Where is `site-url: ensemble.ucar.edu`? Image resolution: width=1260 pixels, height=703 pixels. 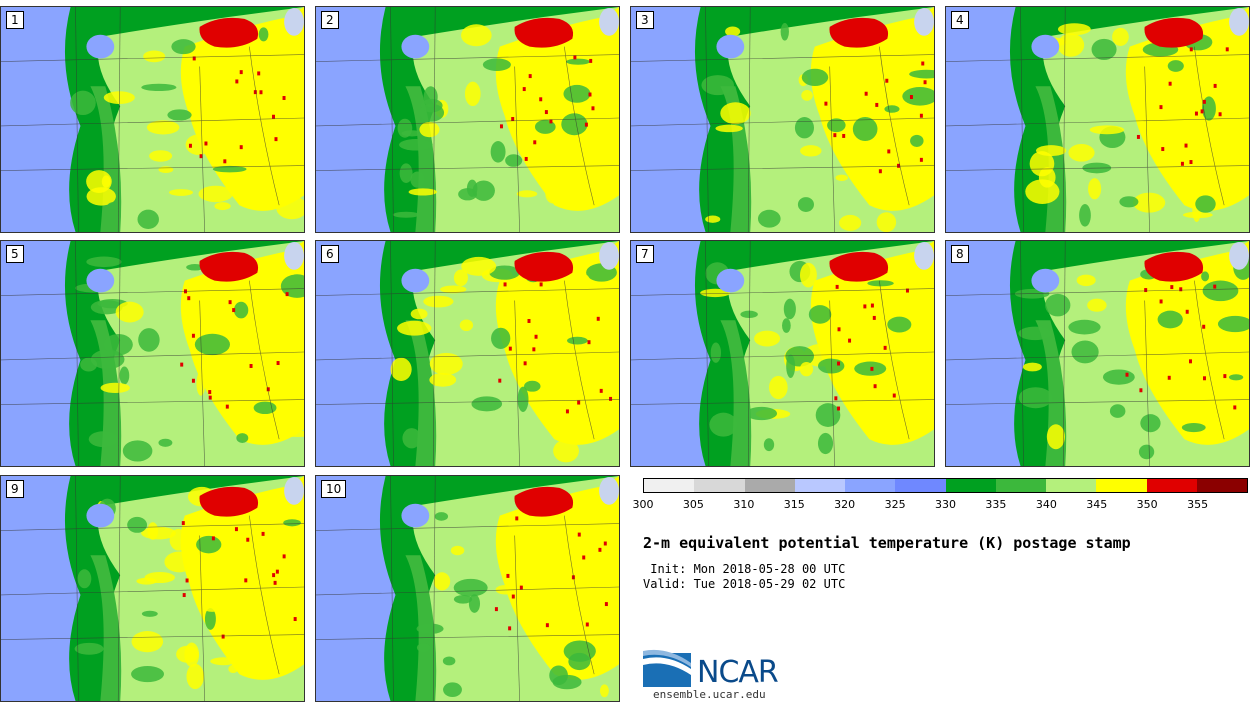
site-url: ensemble.ucar.edu is located at coordinates (709, 694).